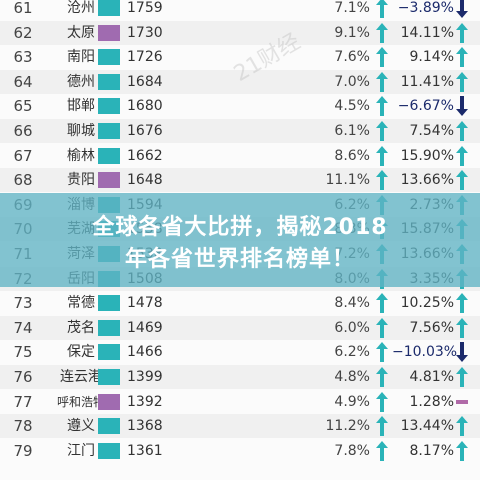 The width and height of the screenshot is (480, 480). What do you see at coordinates (80, 401) in the screenshot?
I see `city-name: 呼和浩特` at bounding box center [80, 401].